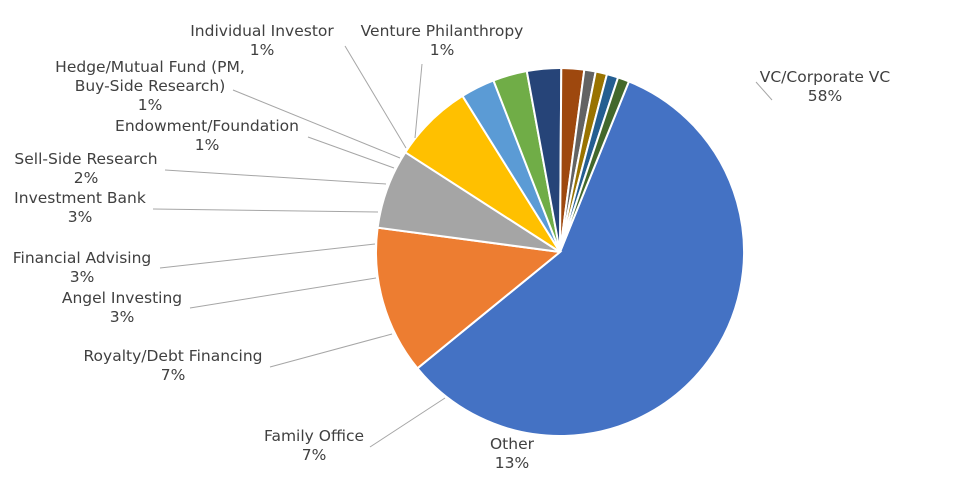  I want to click on leader-line-hedge-mutual-fund-pm-buy-side-research, so click(316, 124).